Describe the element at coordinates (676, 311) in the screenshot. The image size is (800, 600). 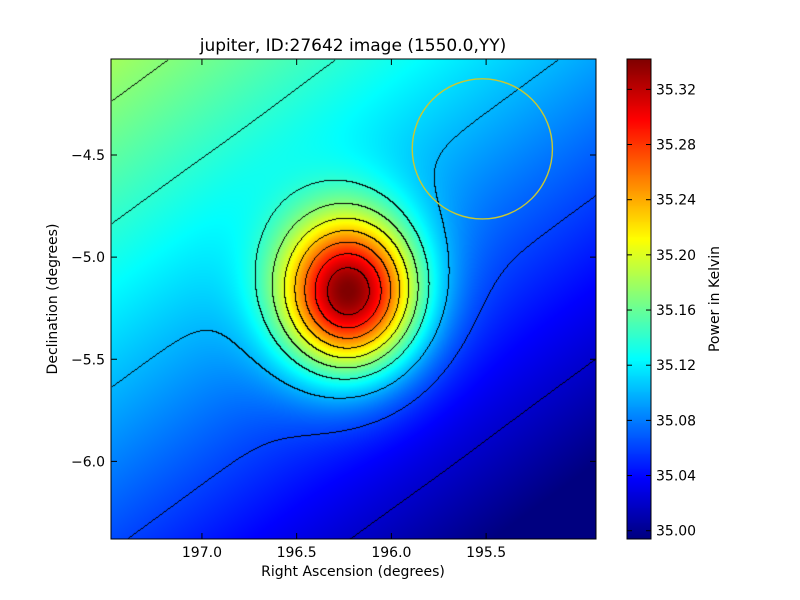
I see `colorbar-tick-label: 35.16` at that location.